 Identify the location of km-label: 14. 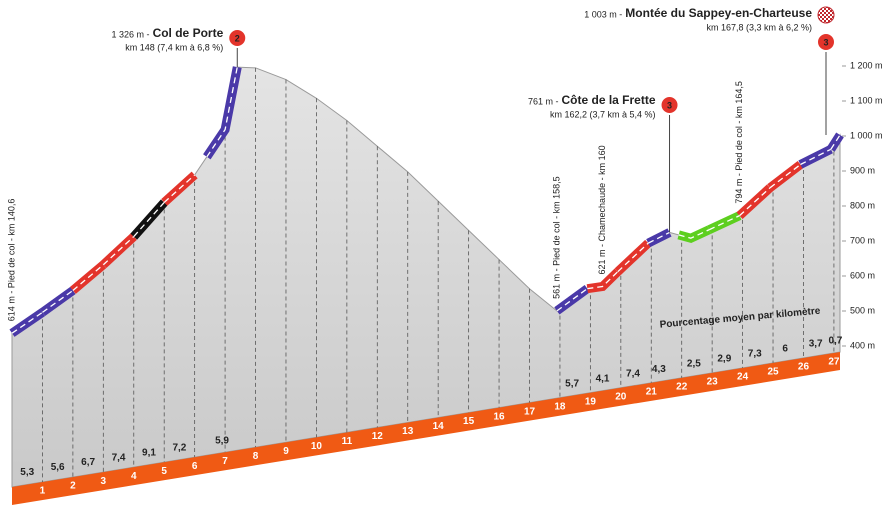
(439, 426).